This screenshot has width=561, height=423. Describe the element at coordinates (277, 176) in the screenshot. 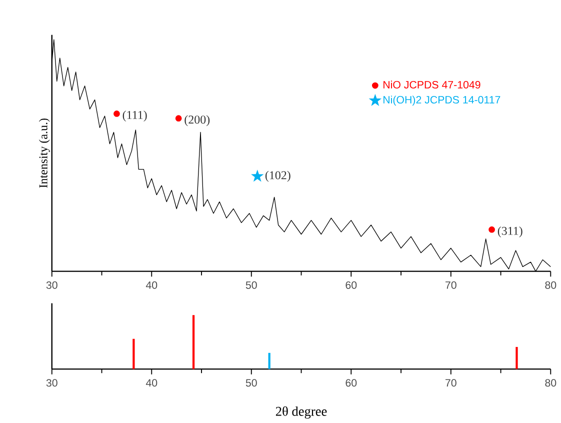

I see `annotation: (102)` at that location.